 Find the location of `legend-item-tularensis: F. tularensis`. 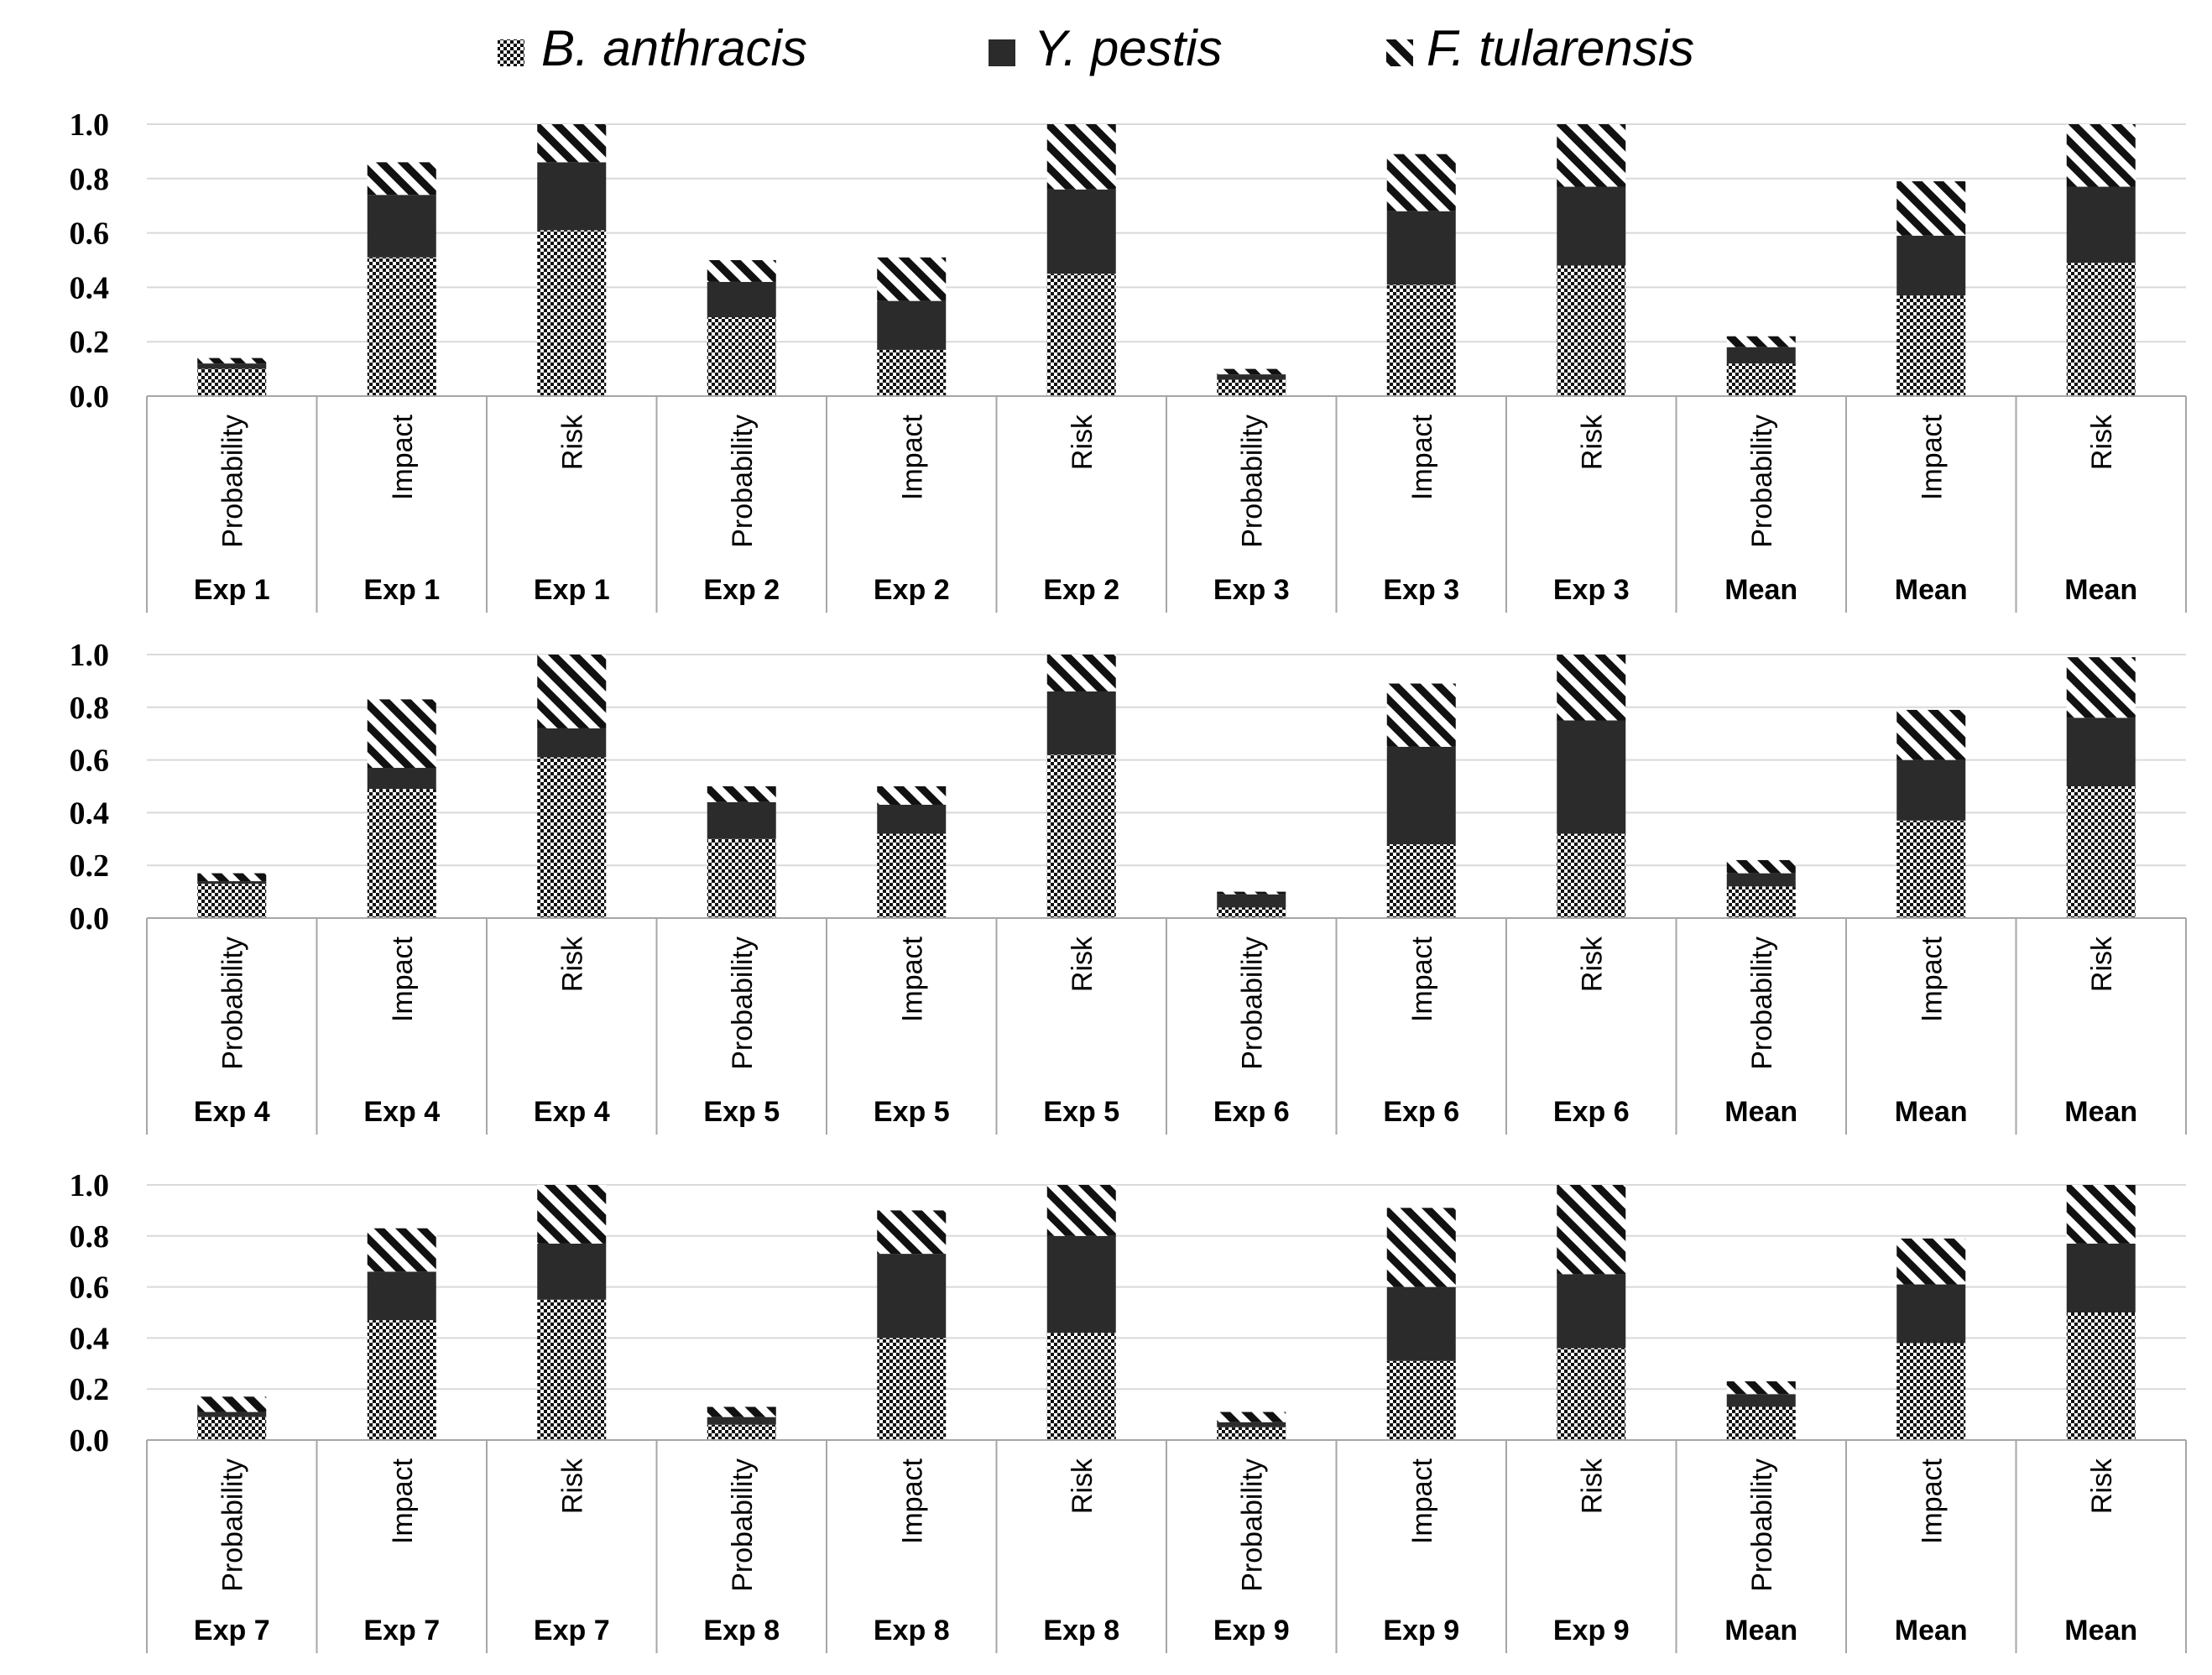

legend-item-tularensis: F. tularensis is located at coordinates (1540, 48).